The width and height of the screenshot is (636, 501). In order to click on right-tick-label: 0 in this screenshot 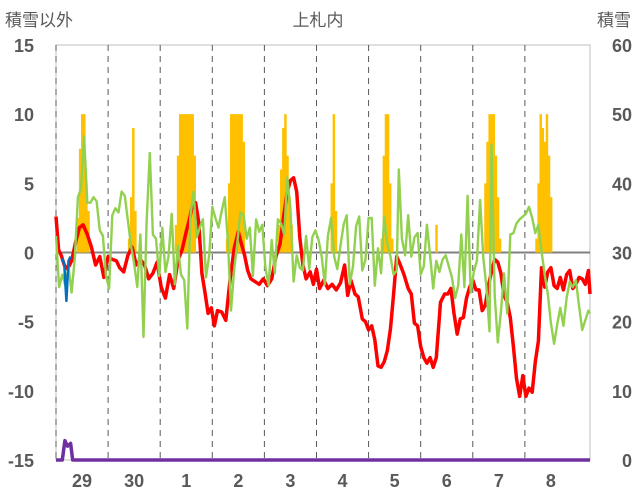, I will do `click(627, 461)`.